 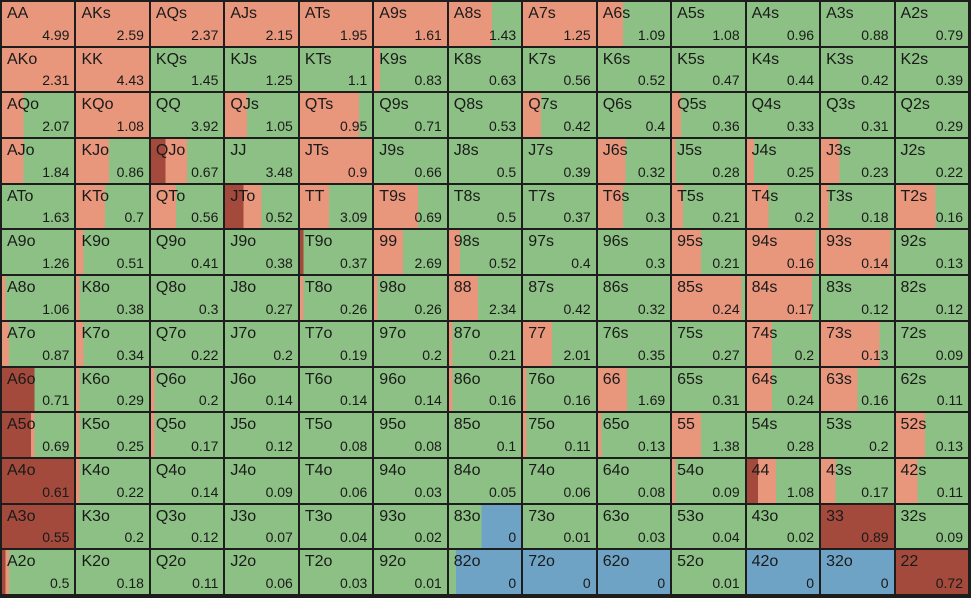 I want to click on hand-cell-K6o: K6o 0.29, so click(x=112, y=389).